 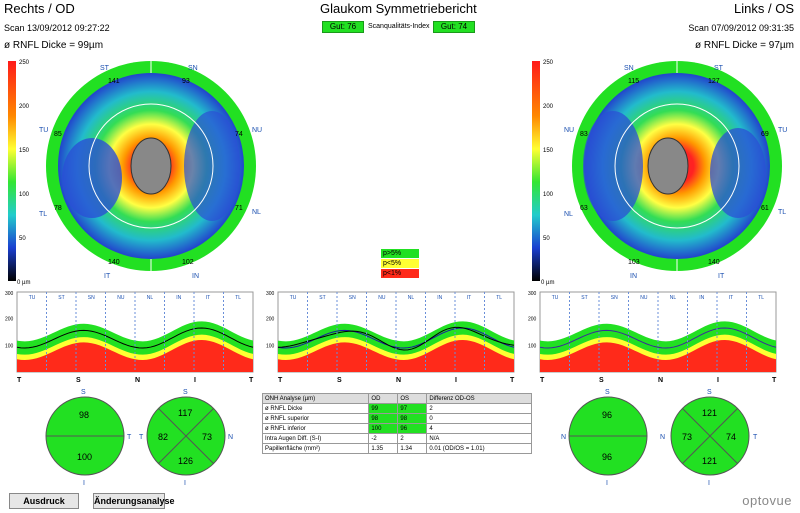 What do you see at coordinates (58, 134) in the screenshot?
I see `svg-text: 85` at bounding box center [58, 134].